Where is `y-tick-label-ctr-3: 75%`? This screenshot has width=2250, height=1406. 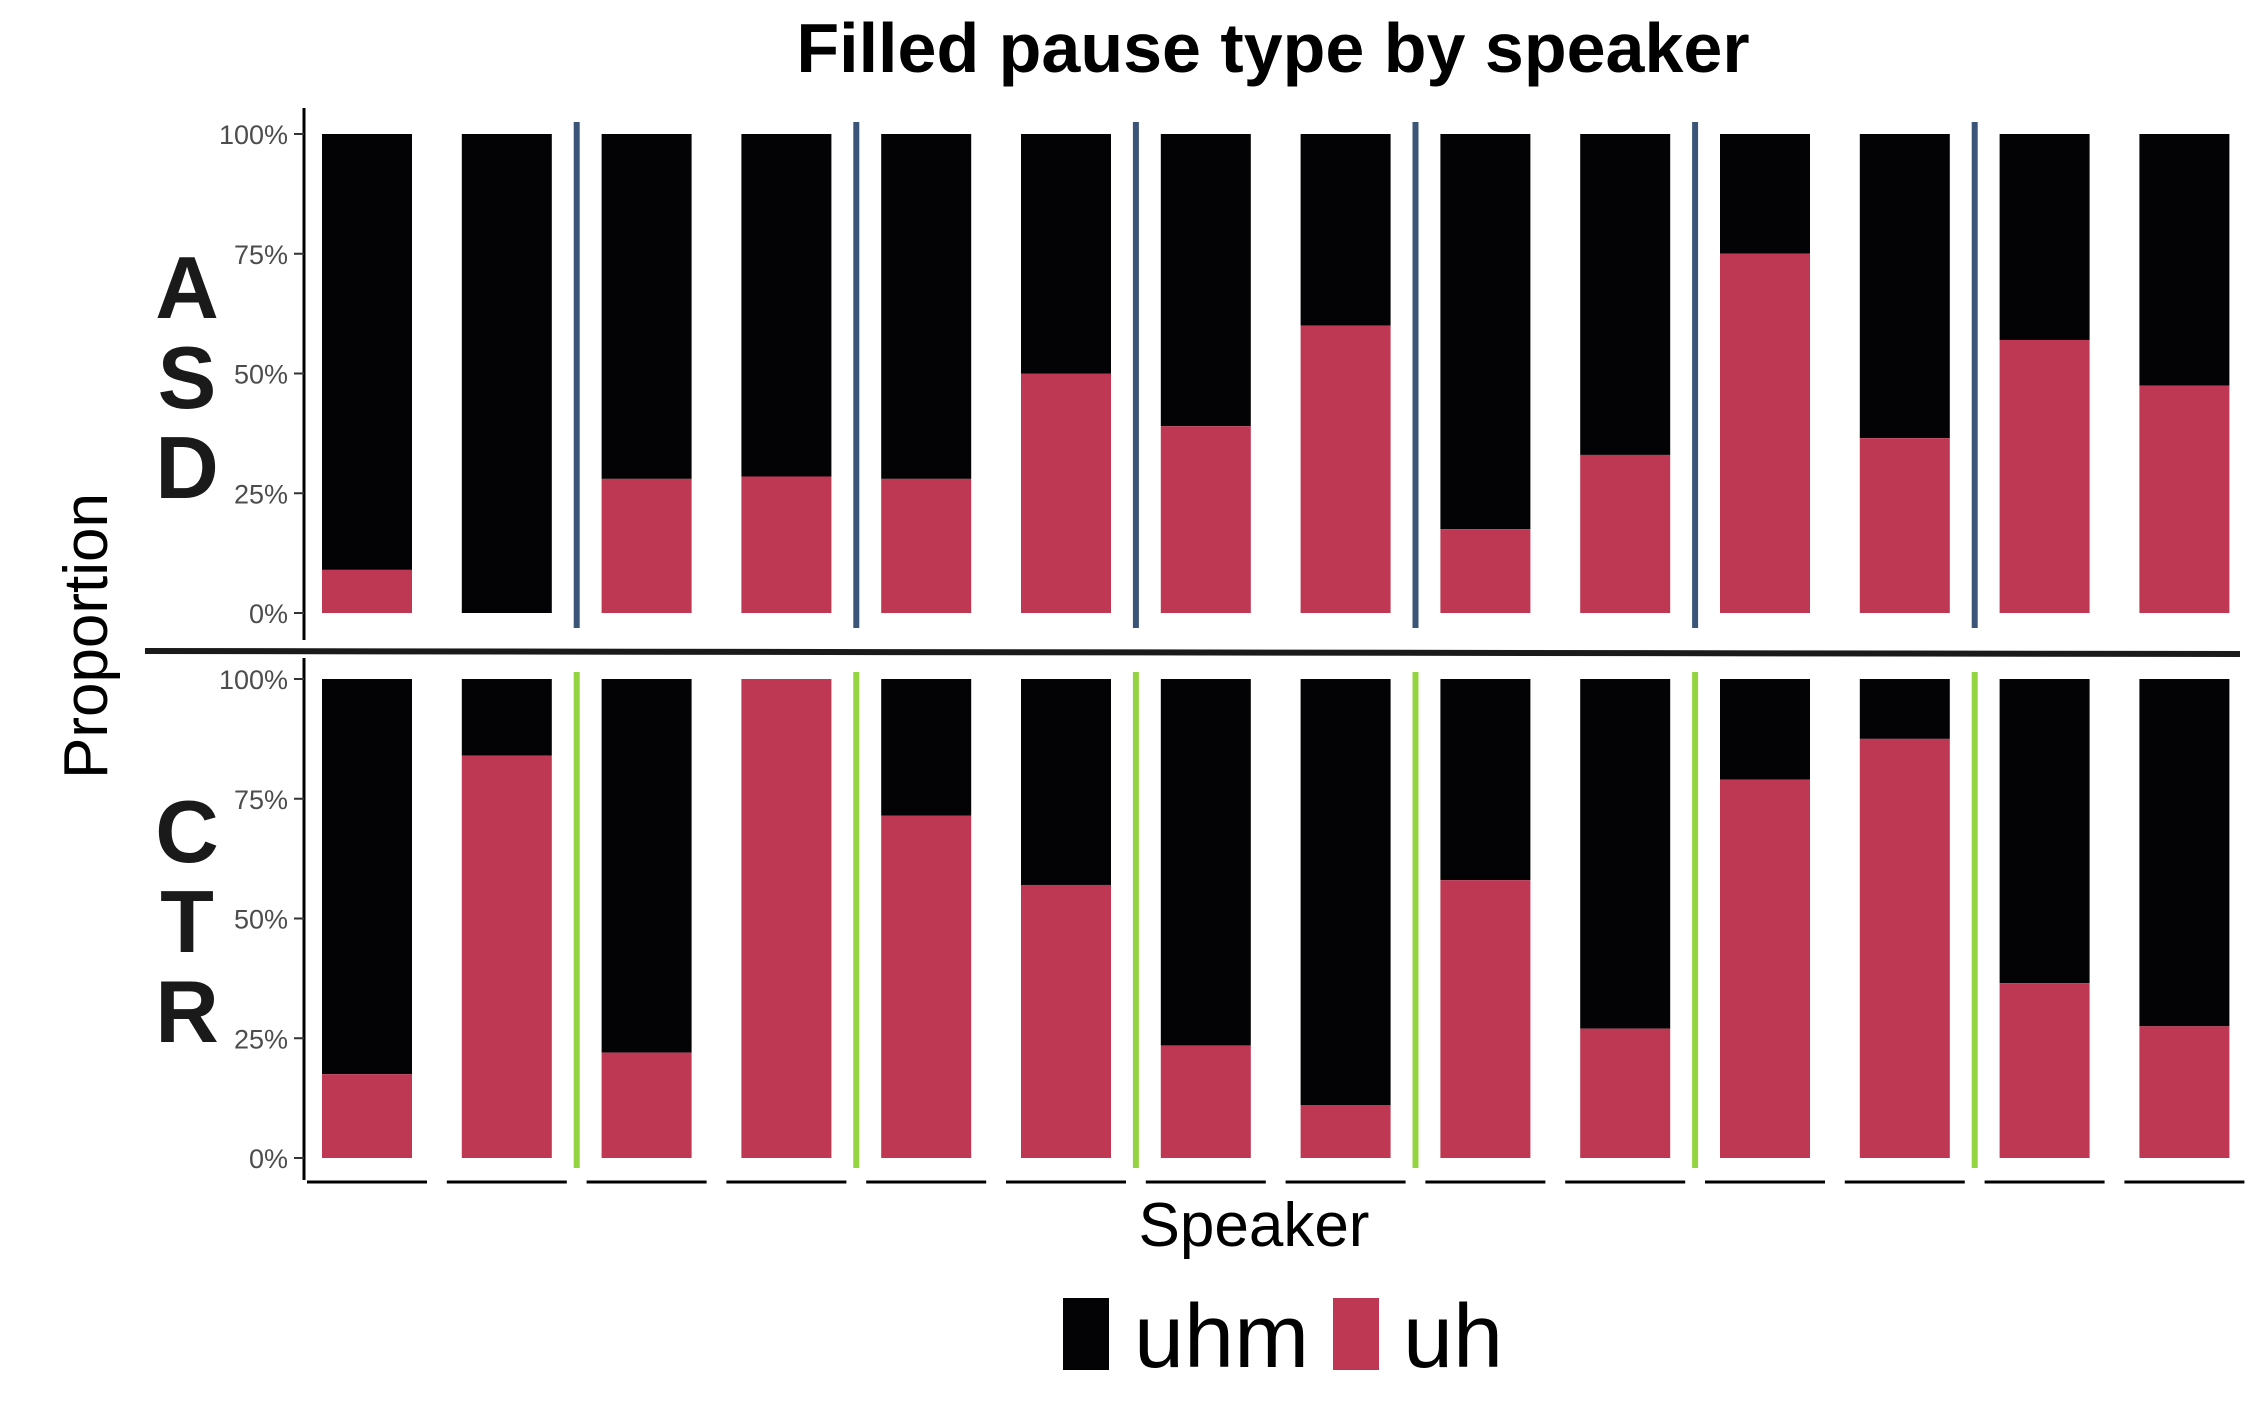
y-tick-label-ctr-3: 75% is located at coordinates (261, 800).